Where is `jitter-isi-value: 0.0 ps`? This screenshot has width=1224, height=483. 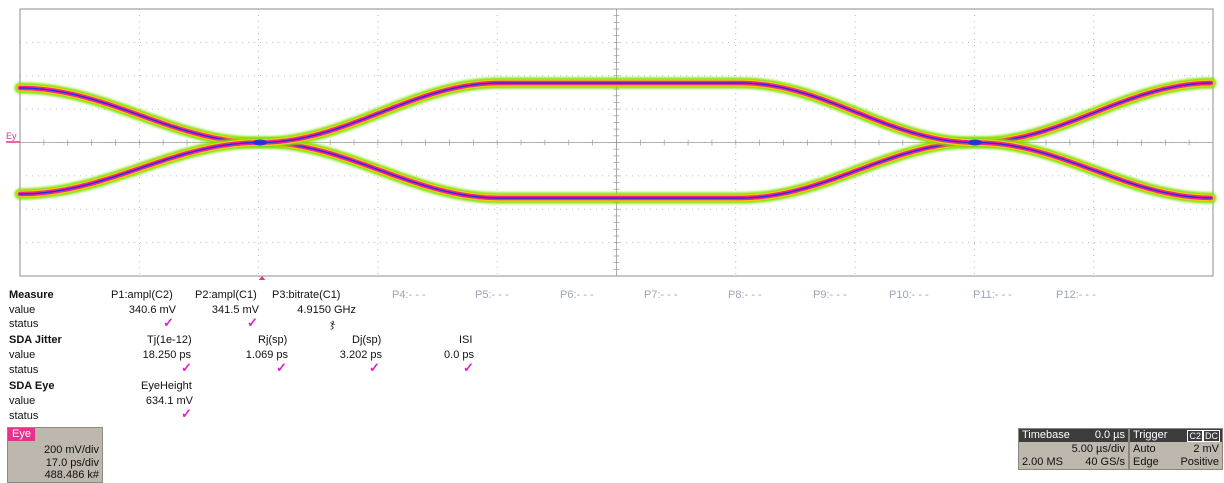
jitter-isi-value: 0.0 ps is located at coordinates (459, 355).